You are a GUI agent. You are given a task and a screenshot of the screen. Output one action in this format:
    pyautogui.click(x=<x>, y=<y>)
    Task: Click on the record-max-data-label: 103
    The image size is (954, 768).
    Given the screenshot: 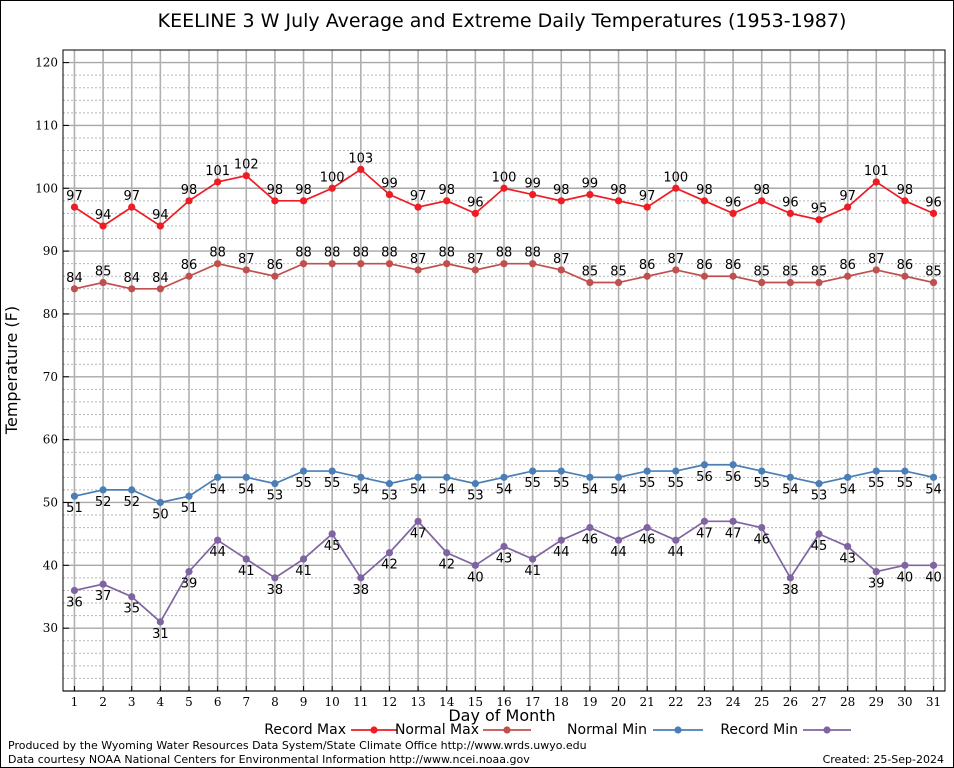 What is the action you would take?
    pyautogui.click(x=360, y=158)
    